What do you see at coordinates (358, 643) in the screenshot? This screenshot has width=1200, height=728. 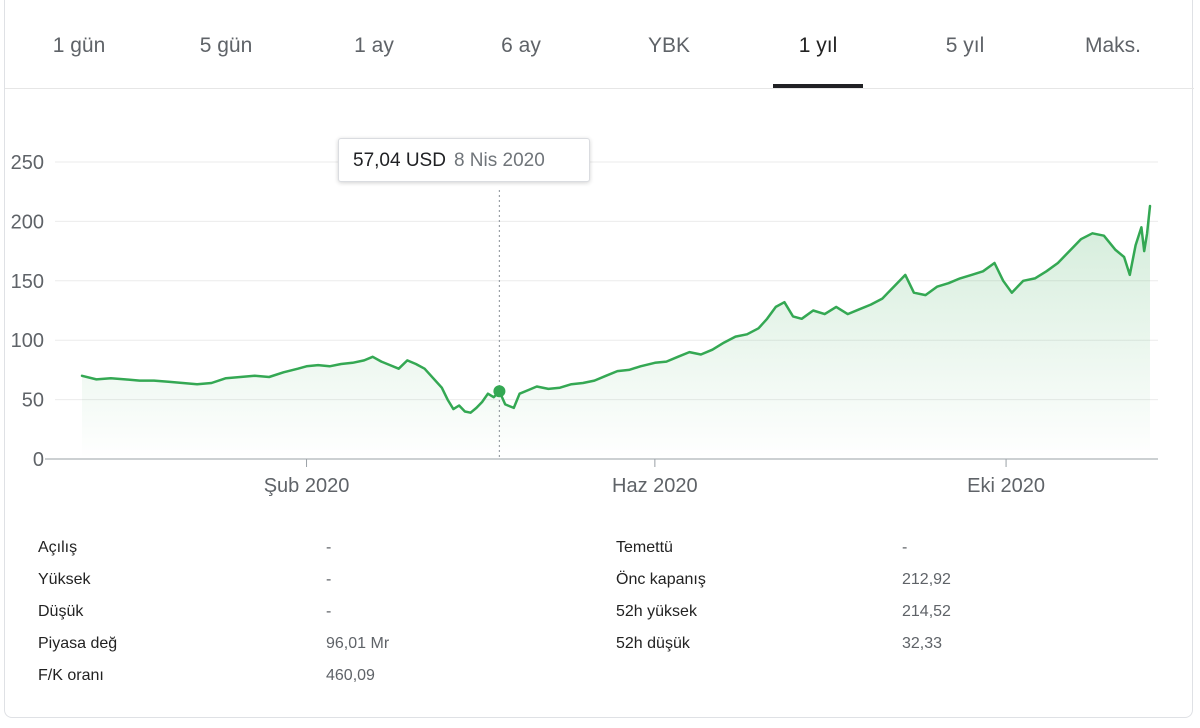 I see `stat-value: 96,01 Mr` at bounding box center [358, 643].